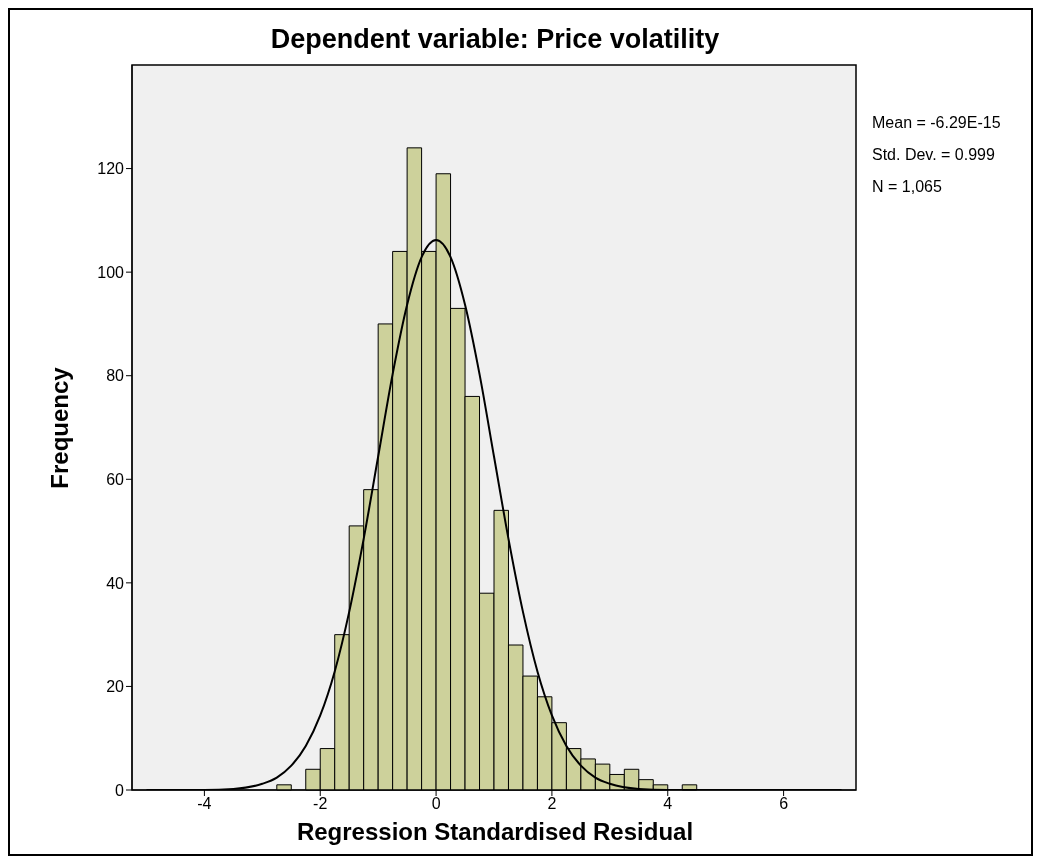  I want to click on text: Mean = -6.29E-15, so click(936, 123).